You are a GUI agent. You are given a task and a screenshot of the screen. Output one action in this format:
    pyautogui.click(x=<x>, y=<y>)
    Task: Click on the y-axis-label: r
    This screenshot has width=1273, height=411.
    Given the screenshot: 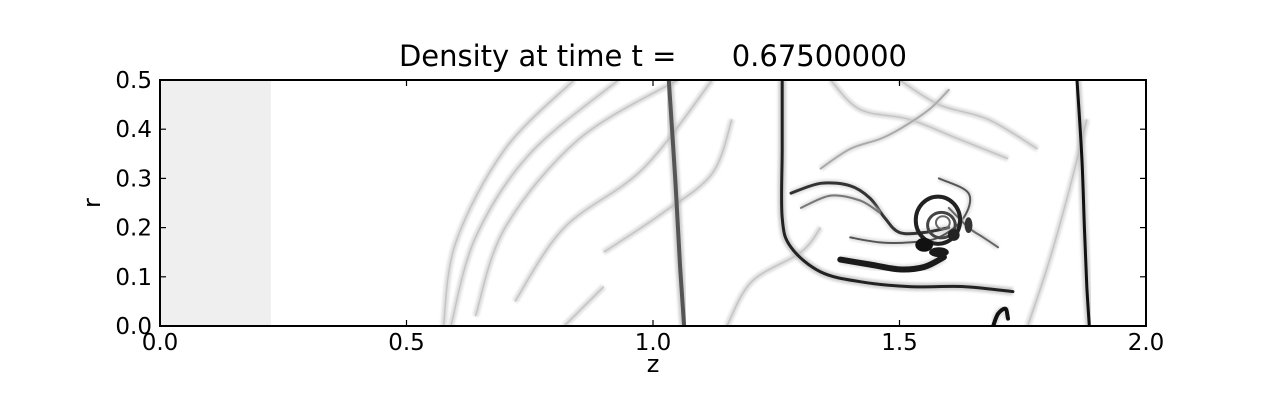 What is the action you would take?
    pyautogui.click(x=92, y=203)
    